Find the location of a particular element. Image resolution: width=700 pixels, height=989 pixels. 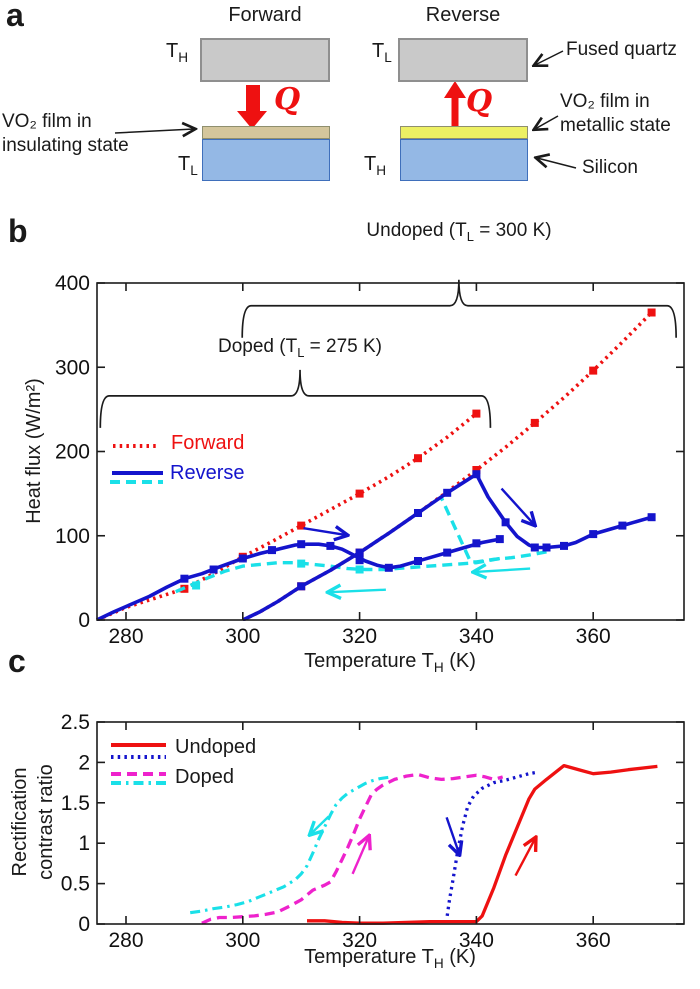

arrow-doped-cooling-direction is located at coordinates (320, 824).